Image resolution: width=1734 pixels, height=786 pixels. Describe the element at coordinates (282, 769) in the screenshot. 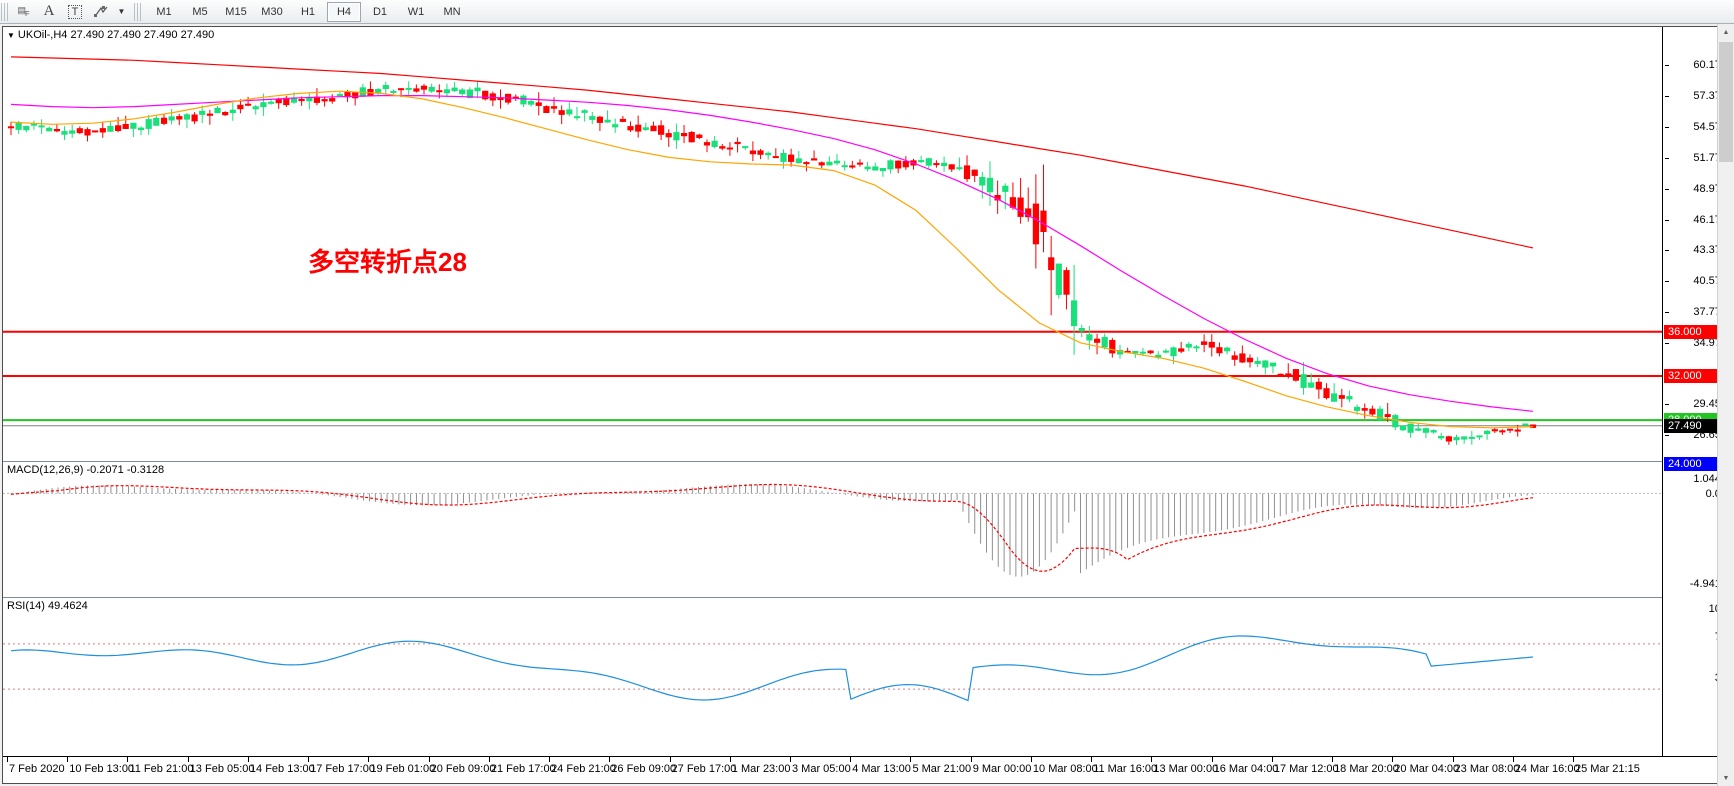

I see `time-tick-label: 14 Feb 13:00` at that location.